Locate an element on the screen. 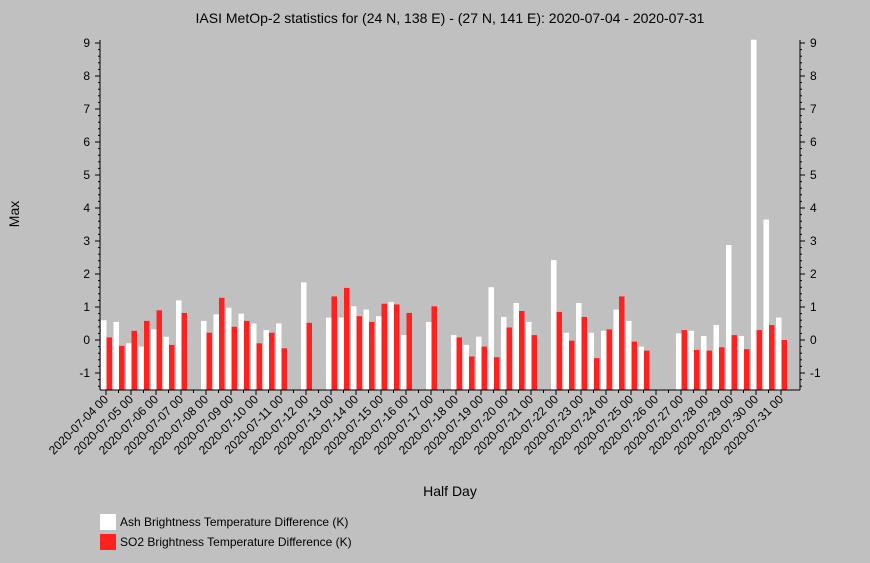 This screenshot has width=870, height=563. y-tick-label-left: 0 is located at coordinates (86, 340).